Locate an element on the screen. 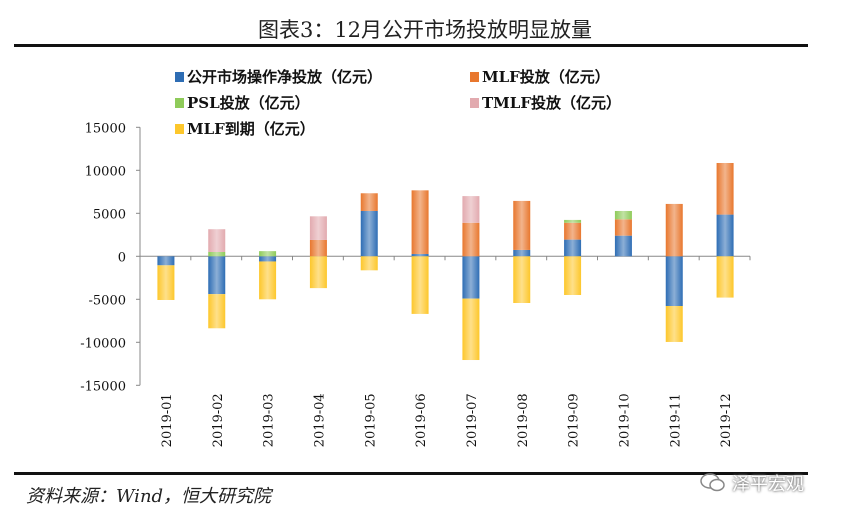  x-tick-label: 2019-08 is located at coordinates (523, 420).